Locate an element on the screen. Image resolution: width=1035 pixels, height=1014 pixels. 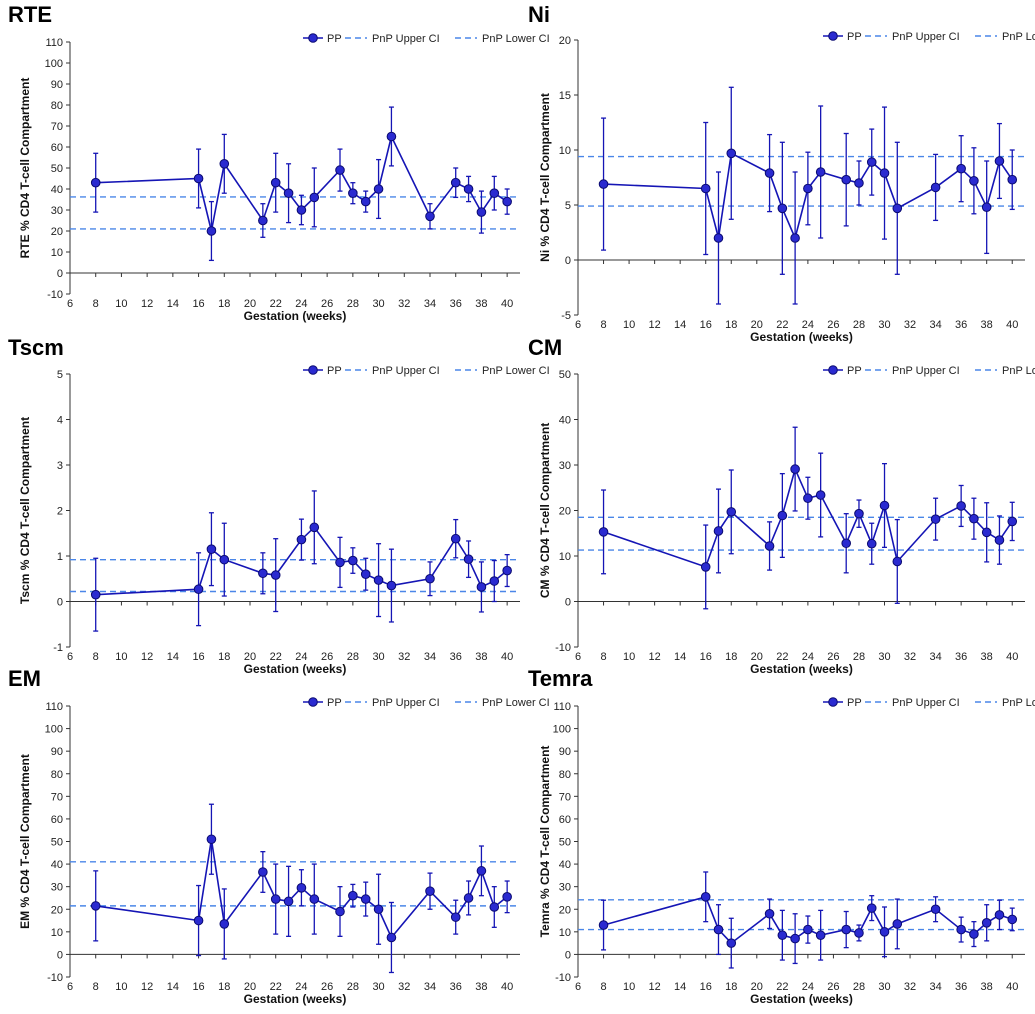
x-tick-label: 26 is located at coordinates (327, 657).